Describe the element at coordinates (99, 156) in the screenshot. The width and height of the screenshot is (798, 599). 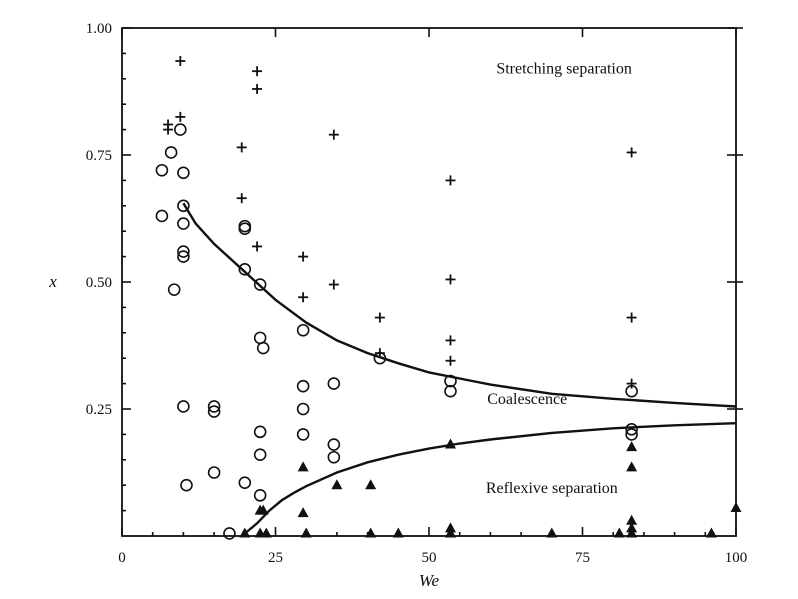
I see `y-tick-label: 0.75` at that location.